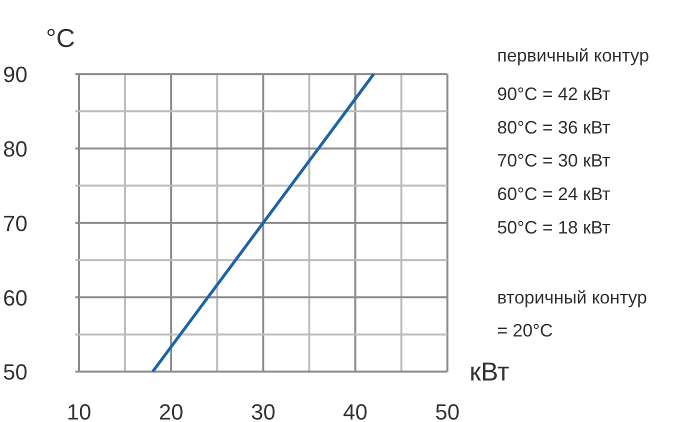 The height and width of the screenshot is (422, 700). Describe the element at coordinates (572, 297) in the screenshot. I see `text: вторичный контур` at that location.